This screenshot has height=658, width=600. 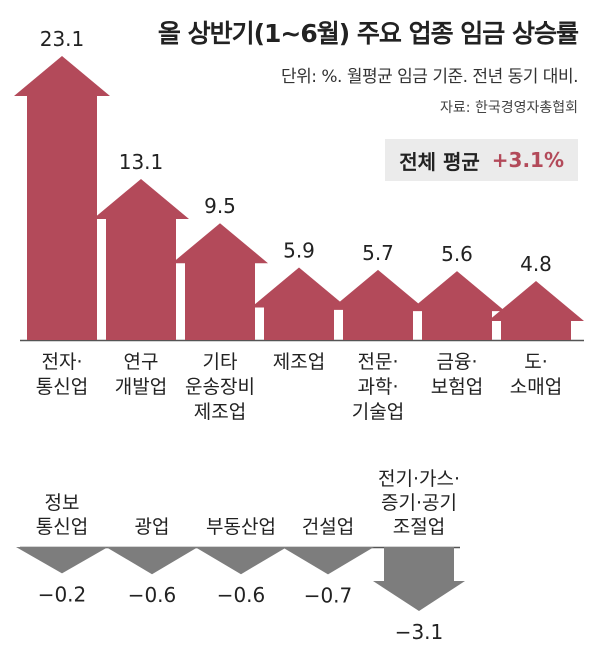 I want to click on category-label: 보험업, so click(x=457, y=387).